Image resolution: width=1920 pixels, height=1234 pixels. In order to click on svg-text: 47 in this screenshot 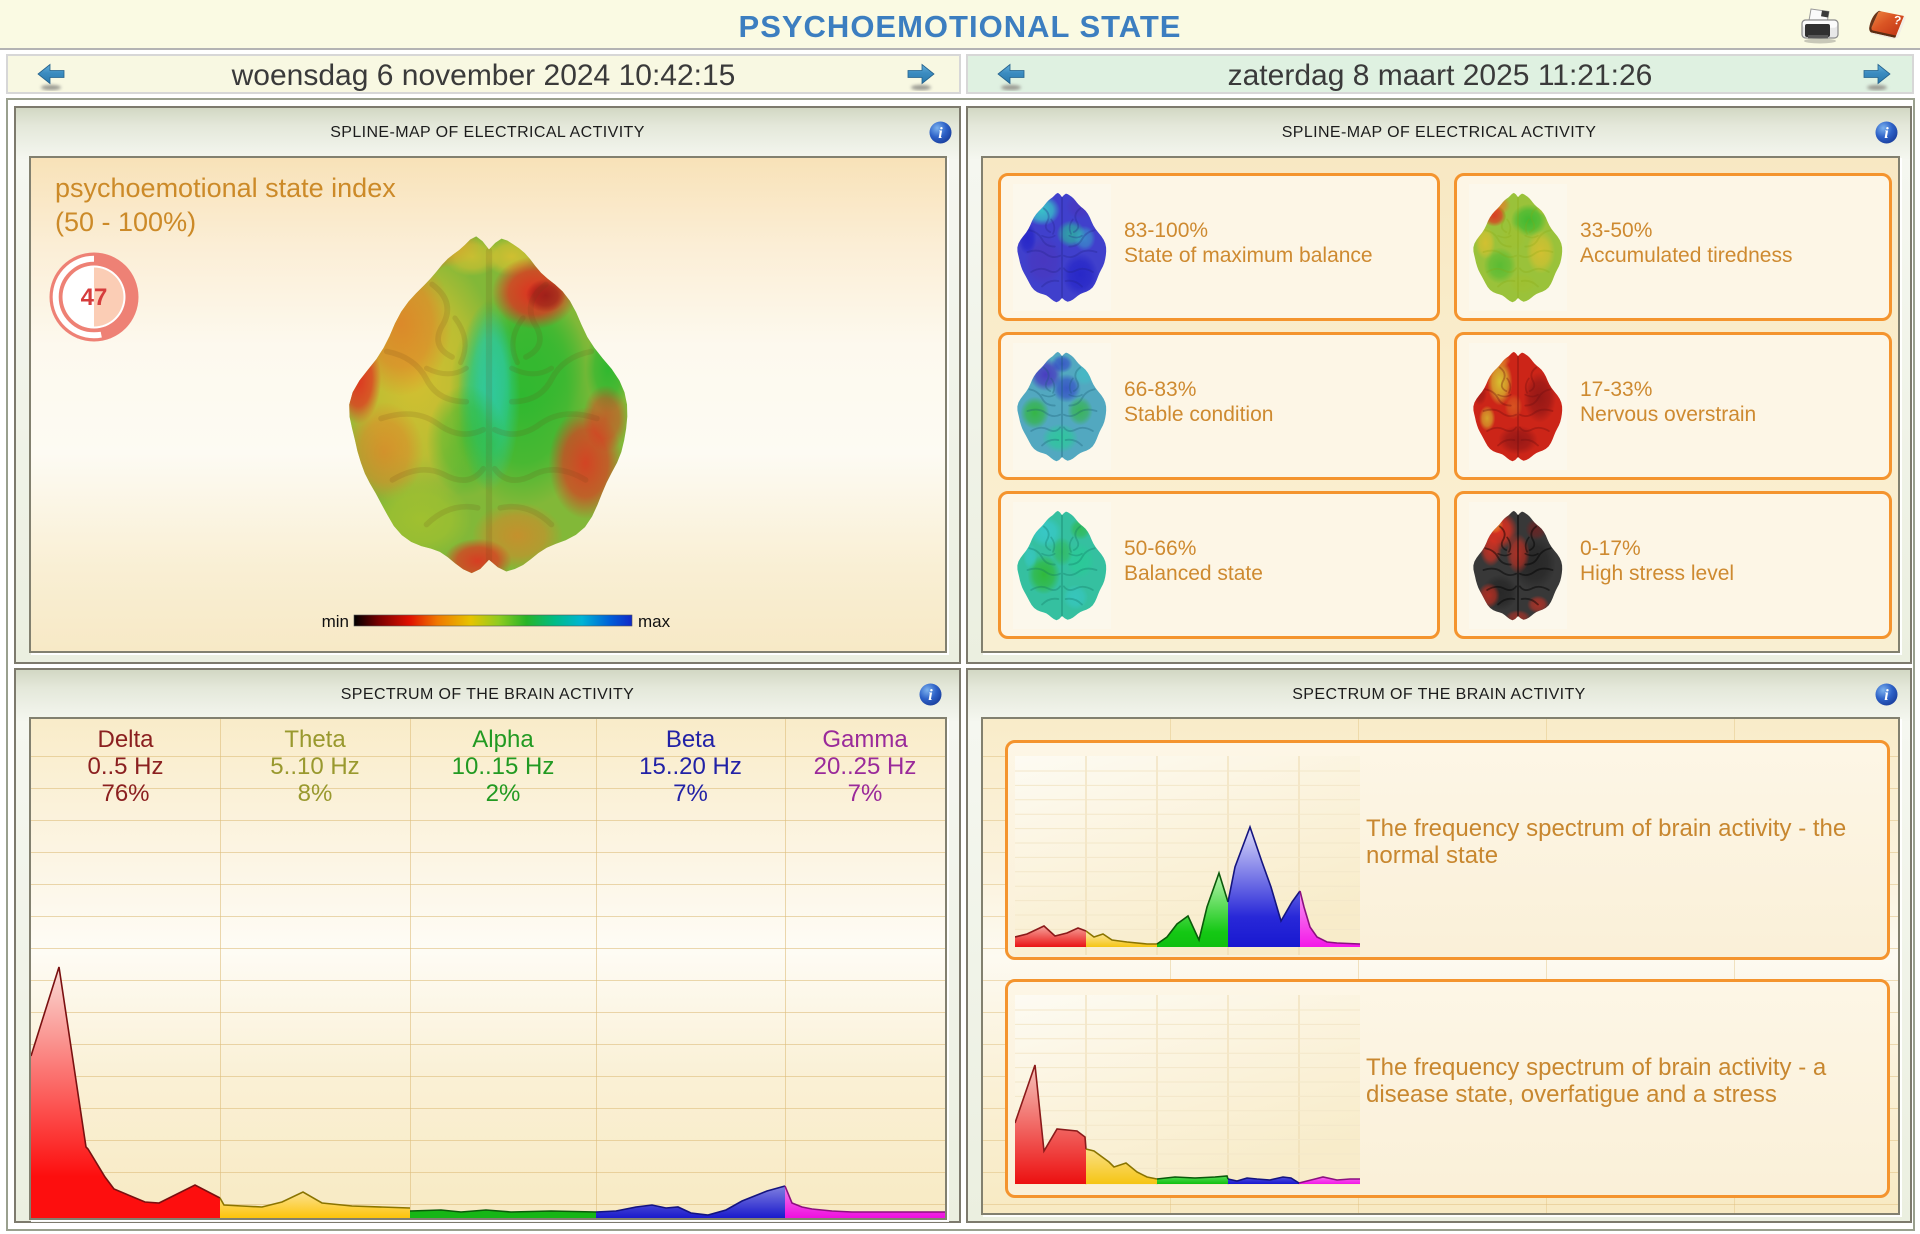, I will do `click(94, 297)`.